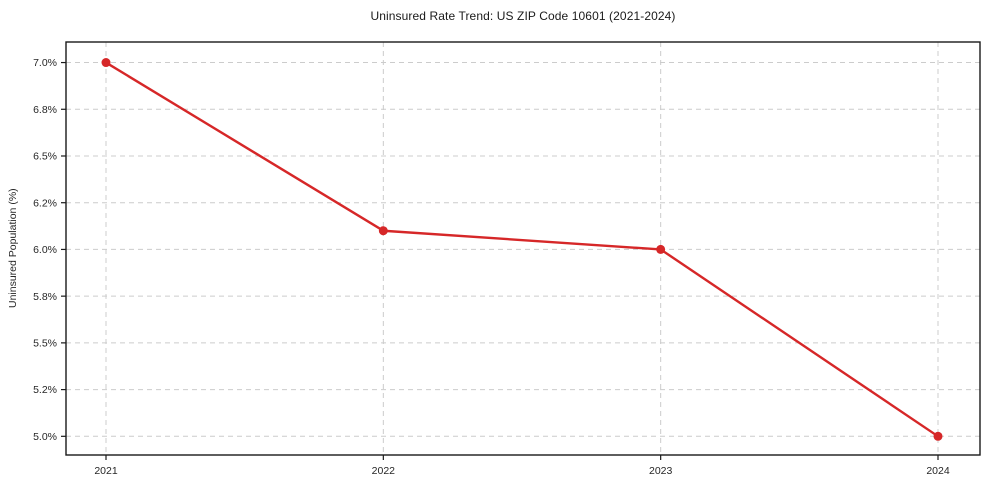 This screenshot has width=989, height=490. Describe the element at coordinates (45, 297) in the screenshot. I see `y-tick-label: 5.8%` at that location.